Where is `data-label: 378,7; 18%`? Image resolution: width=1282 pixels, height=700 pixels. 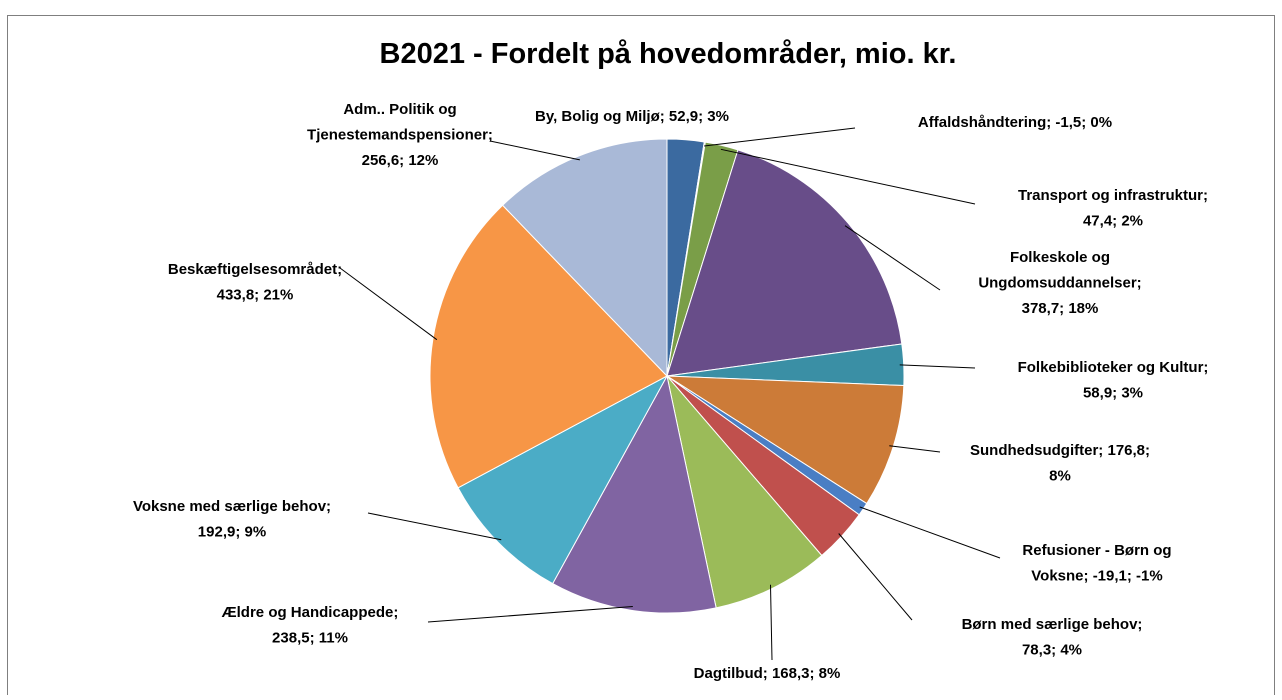
data-label: 378,7; 18% is located at coordinates (1060, 308).